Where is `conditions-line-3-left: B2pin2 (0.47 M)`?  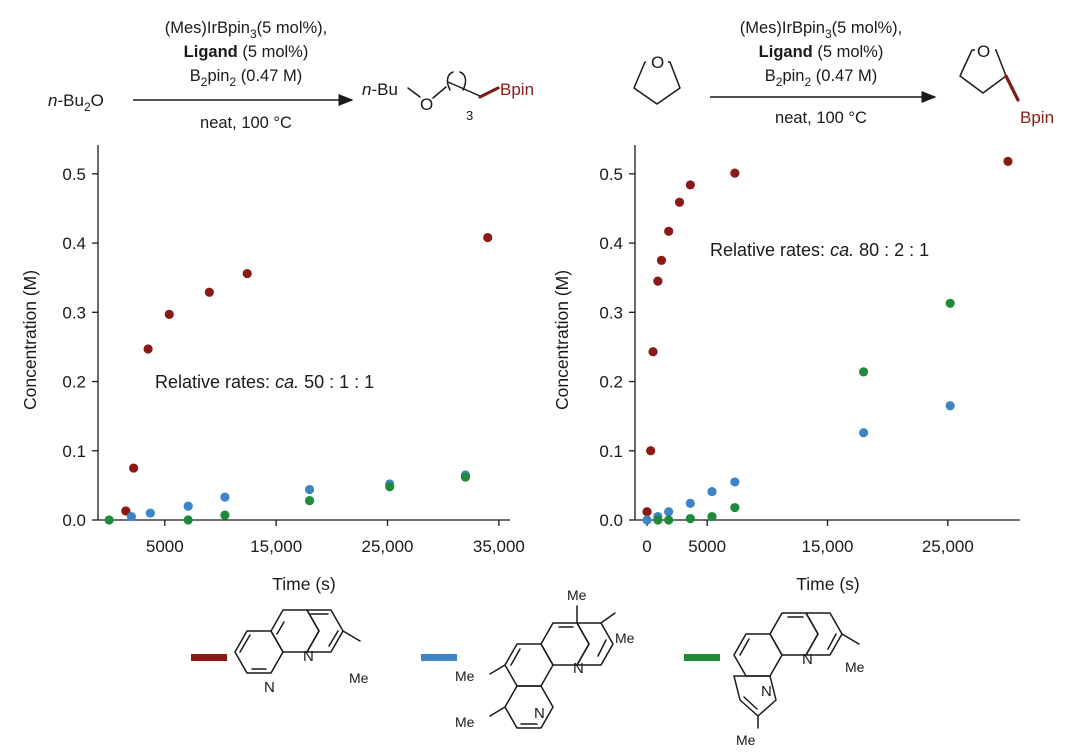 conditions-line-3-left: B2pin2 (0.47 M) is located at coordinates (246, 78).